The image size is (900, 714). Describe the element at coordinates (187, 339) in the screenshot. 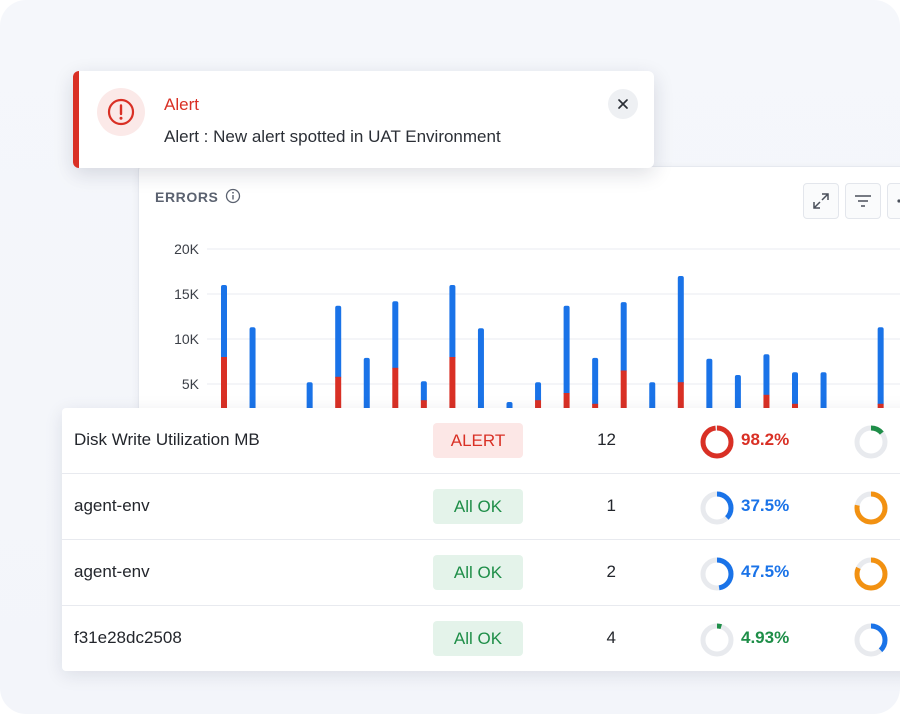

I see `y-tick-label: 10K` at that location.